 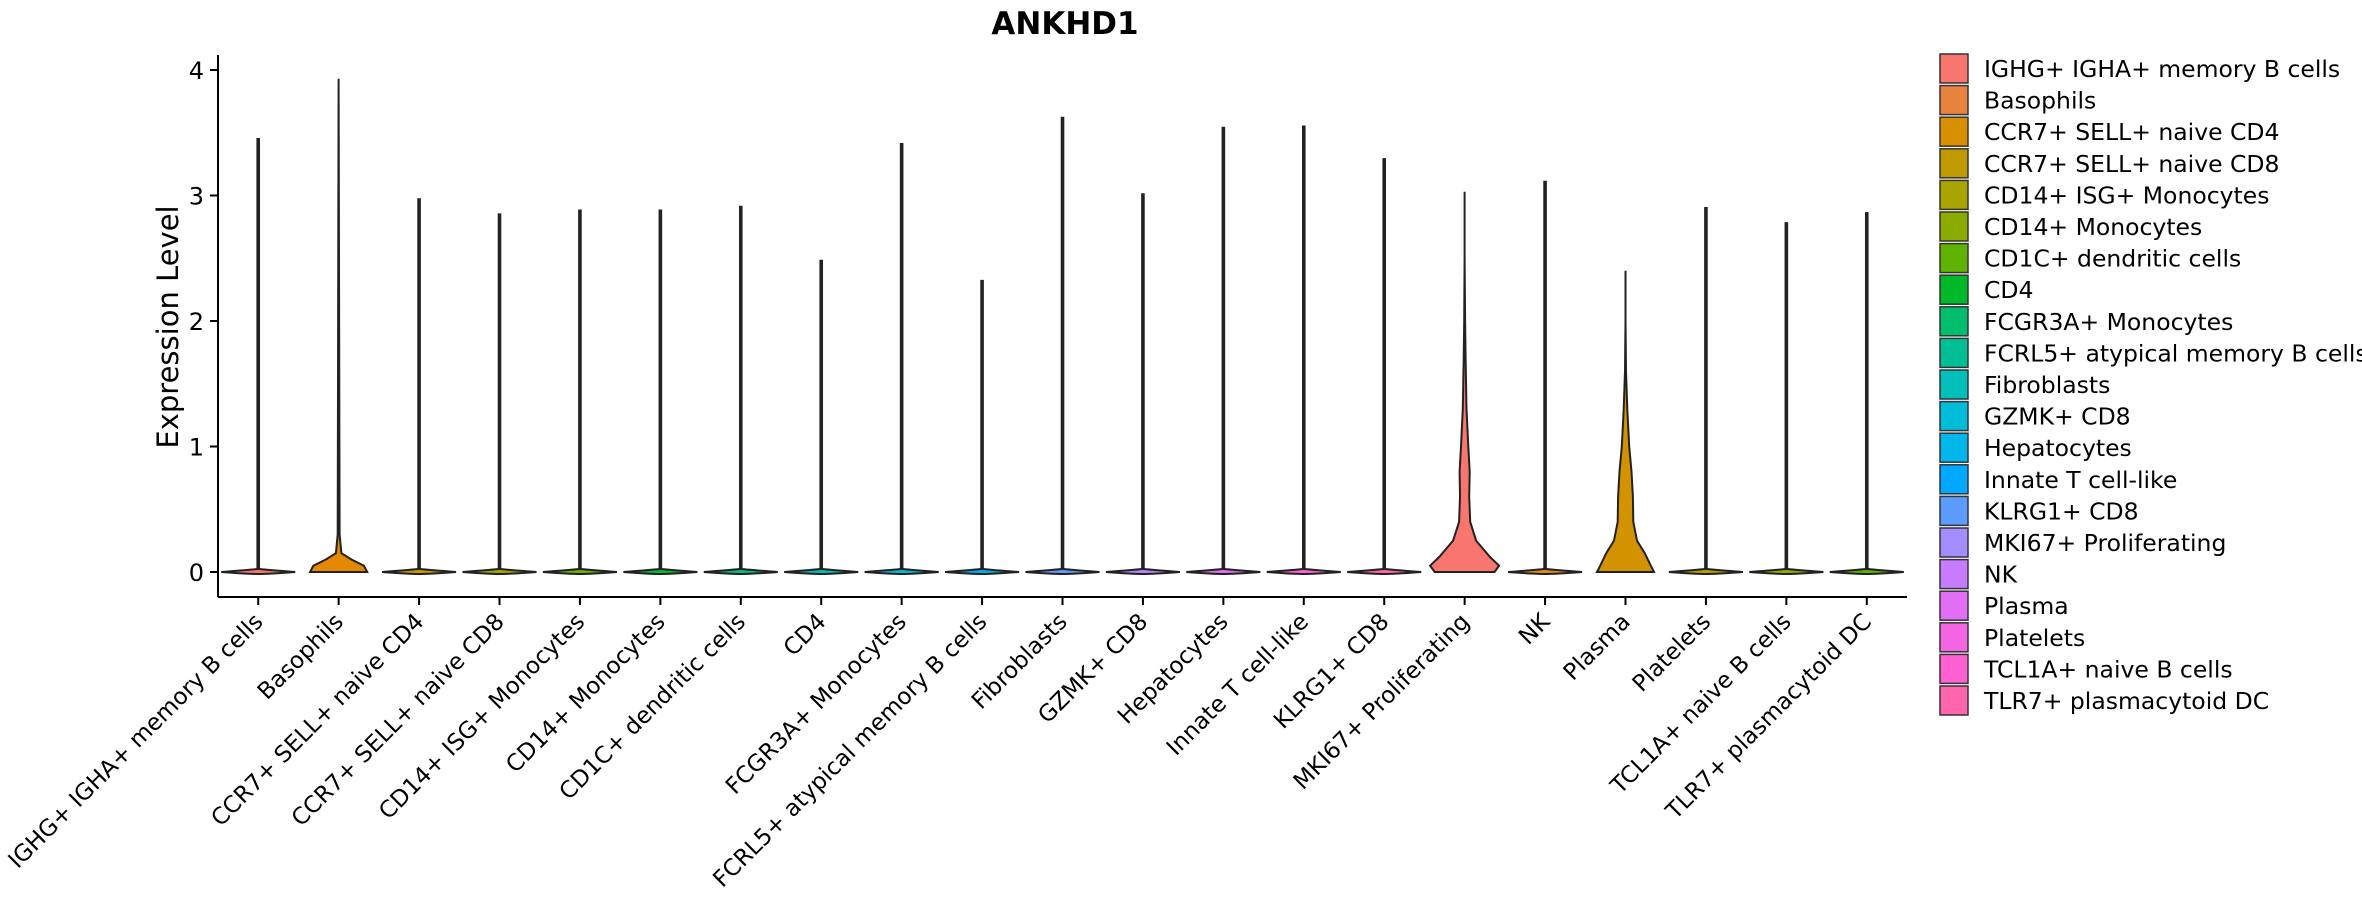 I want to click on legend-label: TCL1A+ naive B cells, so click(x=2108, y=669).